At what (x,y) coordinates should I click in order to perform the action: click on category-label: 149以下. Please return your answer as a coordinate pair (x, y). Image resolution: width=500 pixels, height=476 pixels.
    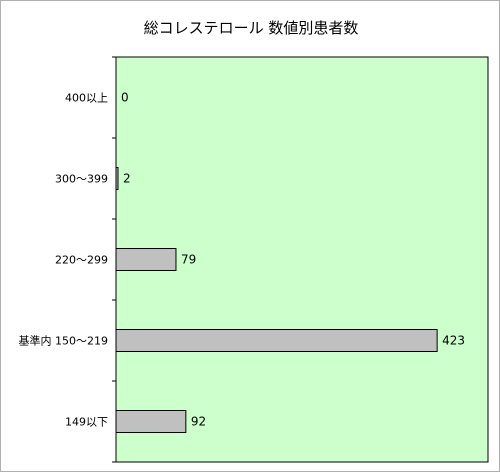
    Looking at the image, I should click on (86, 422).